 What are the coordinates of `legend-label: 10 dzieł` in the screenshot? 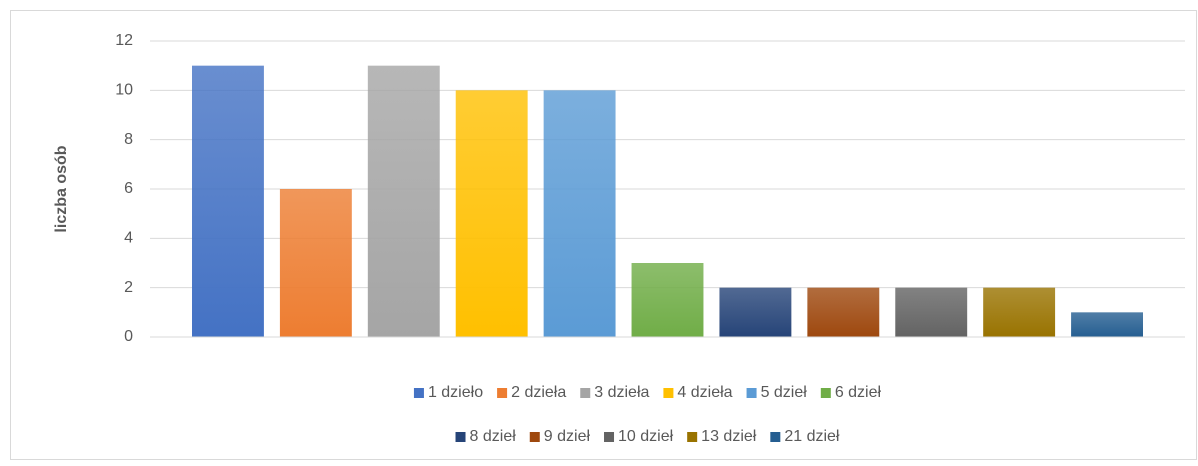 It's located at (646, 436).